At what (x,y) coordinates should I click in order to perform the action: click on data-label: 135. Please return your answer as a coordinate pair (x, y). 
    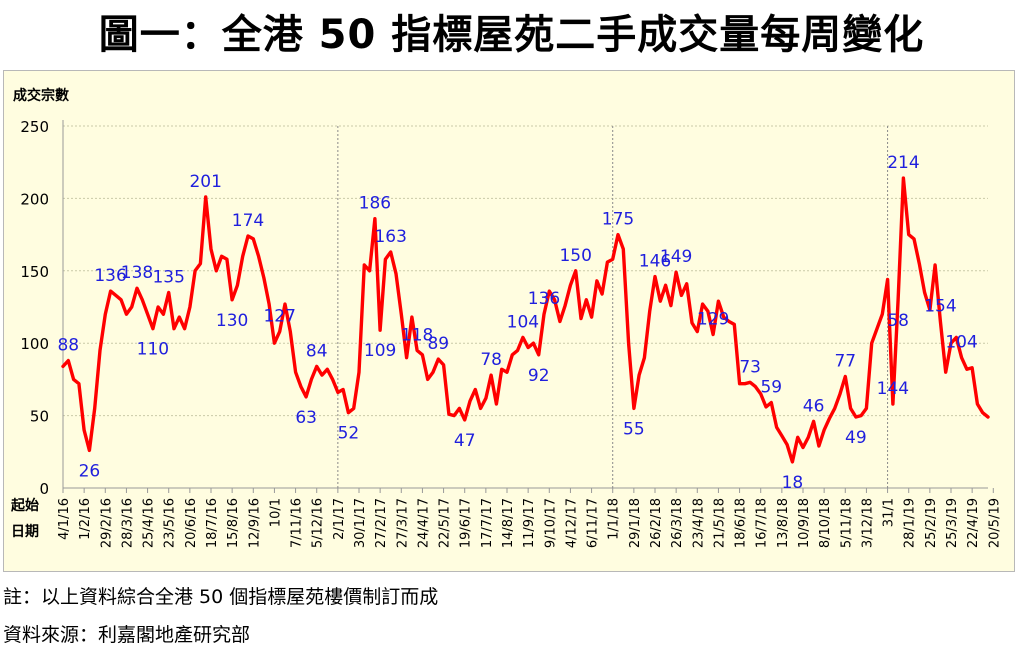
    Looking at the image, I should click on (168, 278).